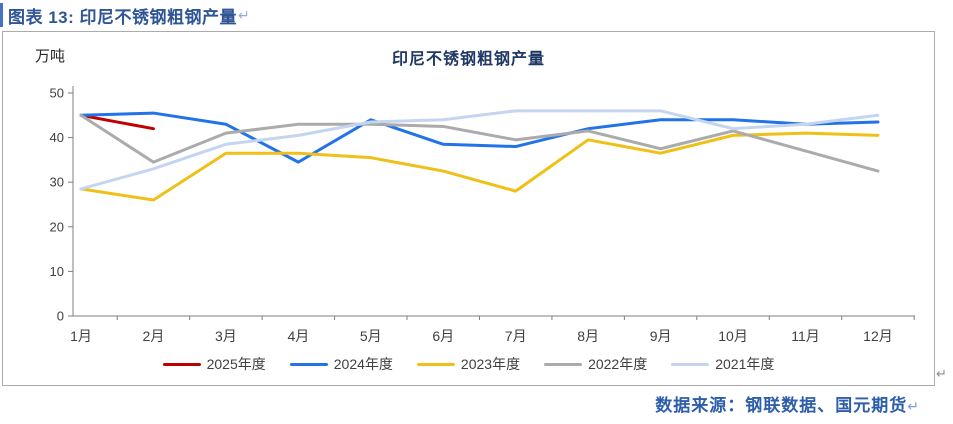 The width and height of the screenshot is (953, 424). I want to click on figure-caption: 图表 13: 印尼不锈钢粗钢产量 ↵, so click(476, 15).